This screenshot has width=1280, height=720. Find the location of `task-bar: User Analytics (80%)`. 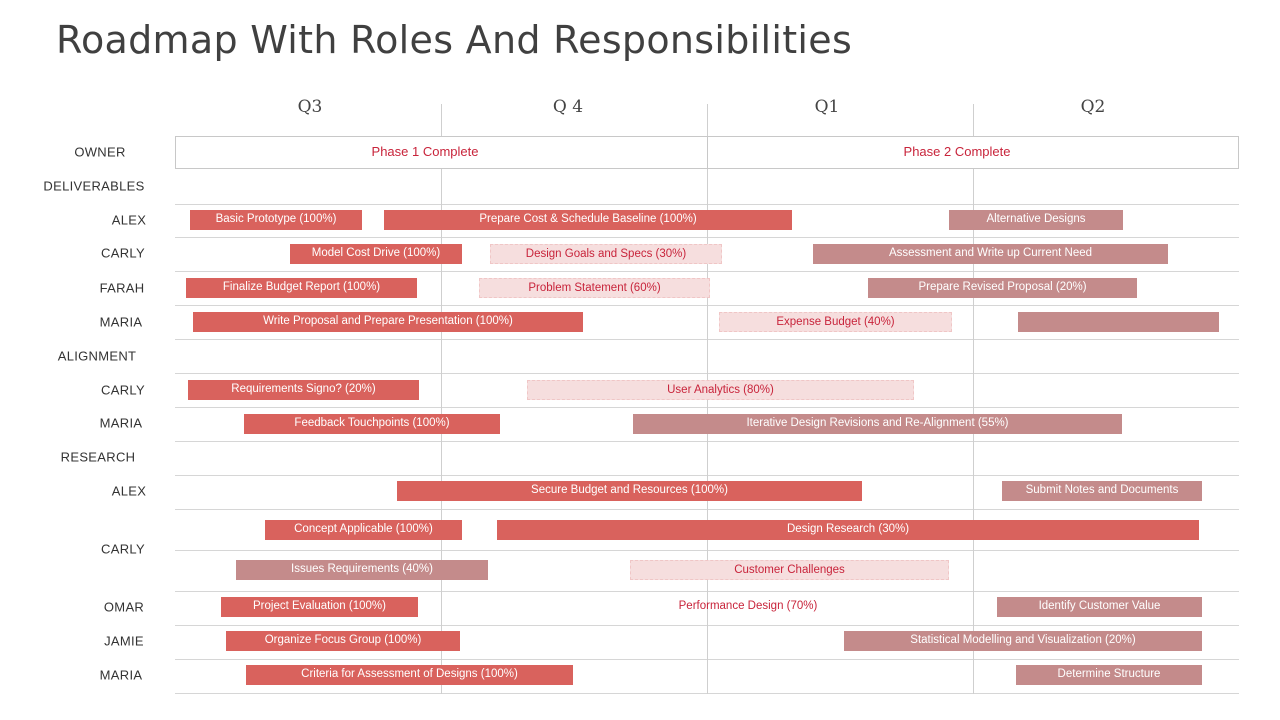

task-bar: User Analytics (80%) is located at coordinates (720, 390).